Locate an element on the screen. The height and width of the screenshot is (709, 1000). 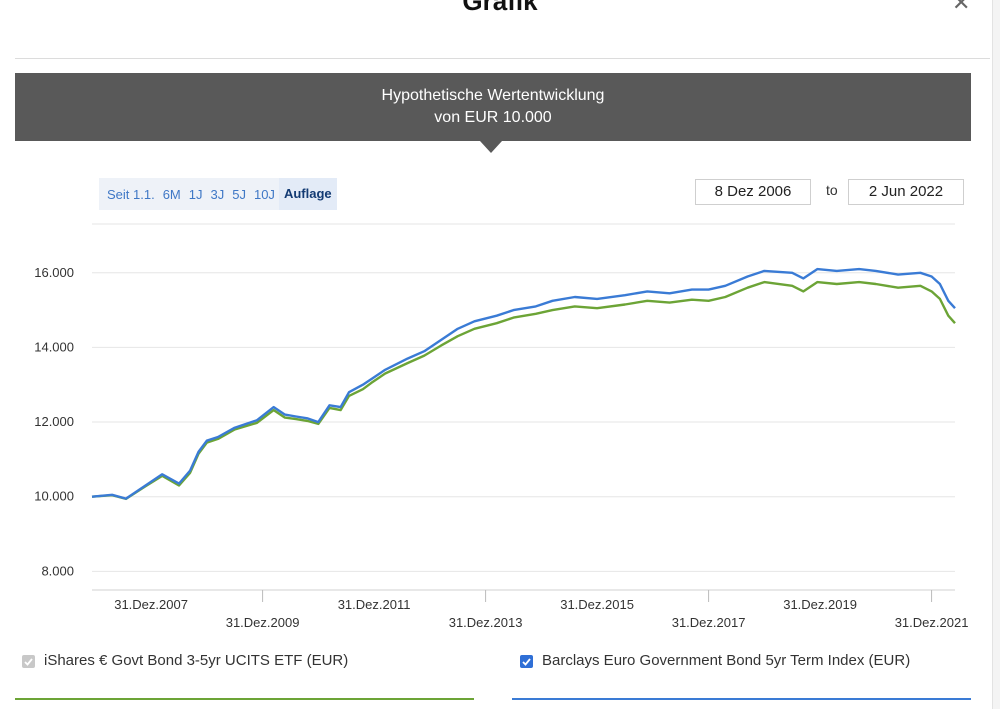
scrollbar is located at coordinates (996, 354).